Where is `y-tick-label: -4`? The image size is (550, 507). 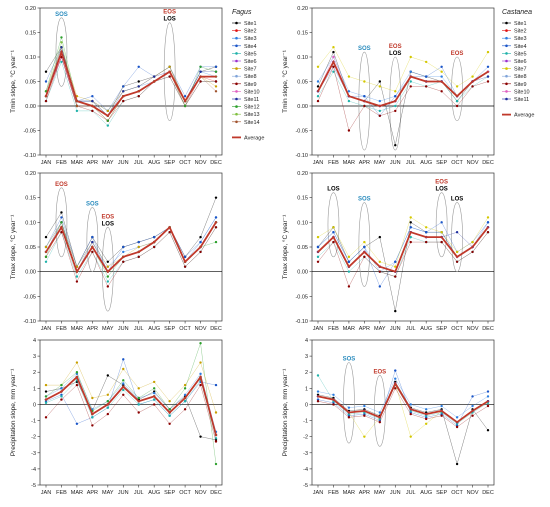
y-tick-label: -4 is located at coordinates (33, 470).